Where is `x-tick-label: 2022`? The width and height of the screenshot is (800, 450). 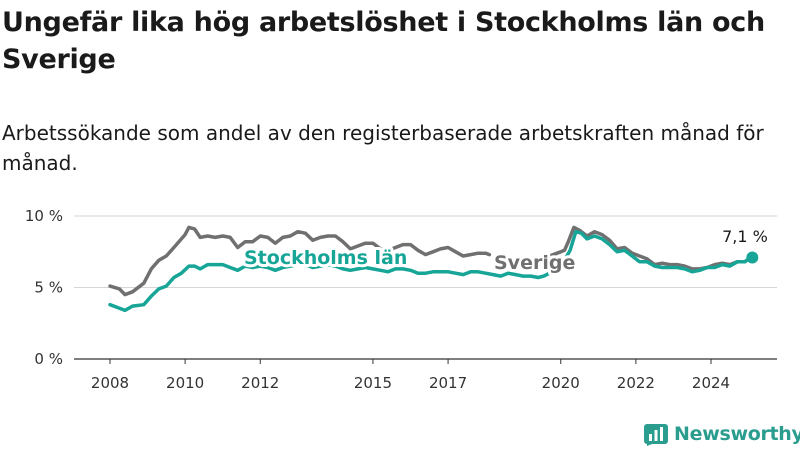 x-tick-label: 2022 is located at coordinates (636, 383).